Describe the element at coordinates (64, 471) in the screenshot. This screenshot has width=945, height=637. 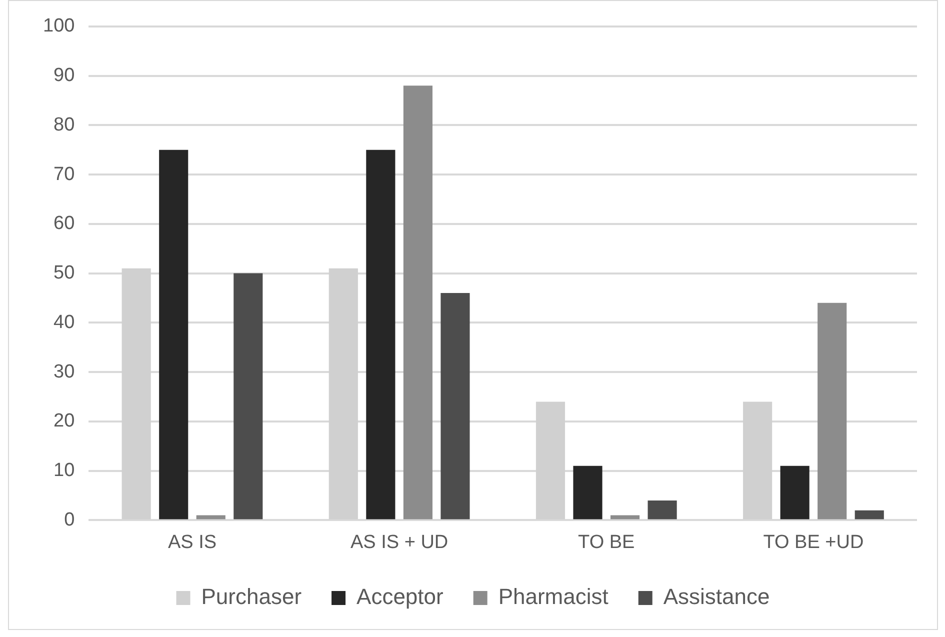
I see `y-tick-label: 10` at that location.